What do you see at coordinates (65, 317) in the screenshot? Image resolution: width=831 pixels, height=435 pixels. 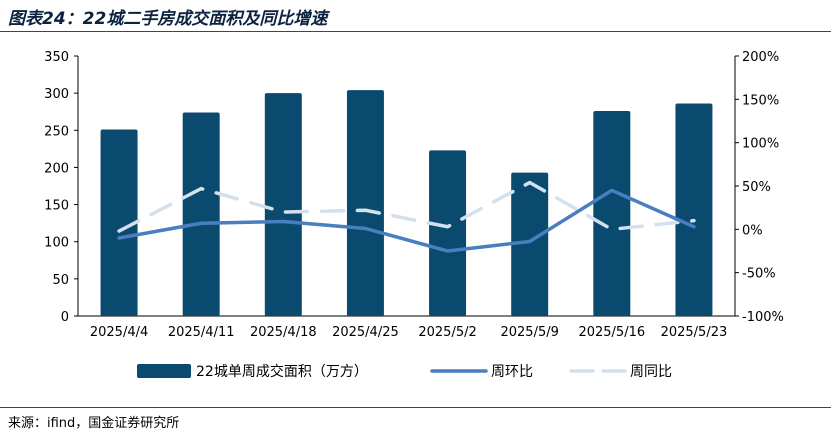 I see `left-tick-label: 0` at bounding box center [65, 317].